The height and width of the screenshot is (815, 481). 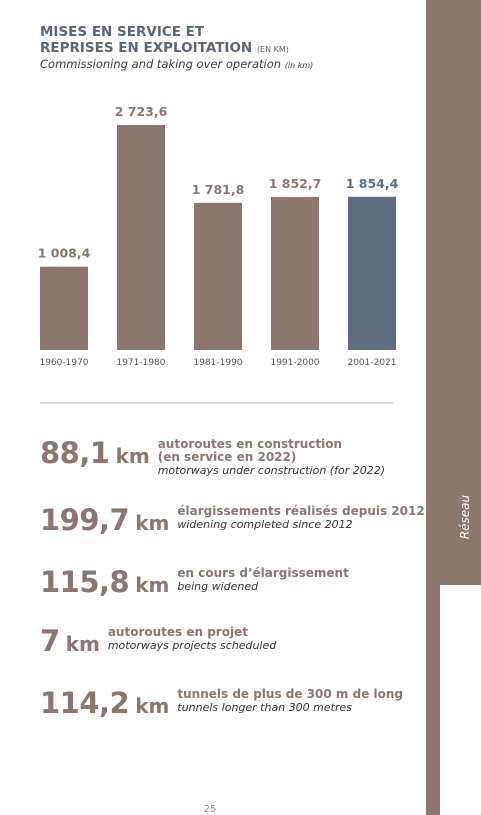 I want to click on stat-en: being widened, so click(x=218, y=586).